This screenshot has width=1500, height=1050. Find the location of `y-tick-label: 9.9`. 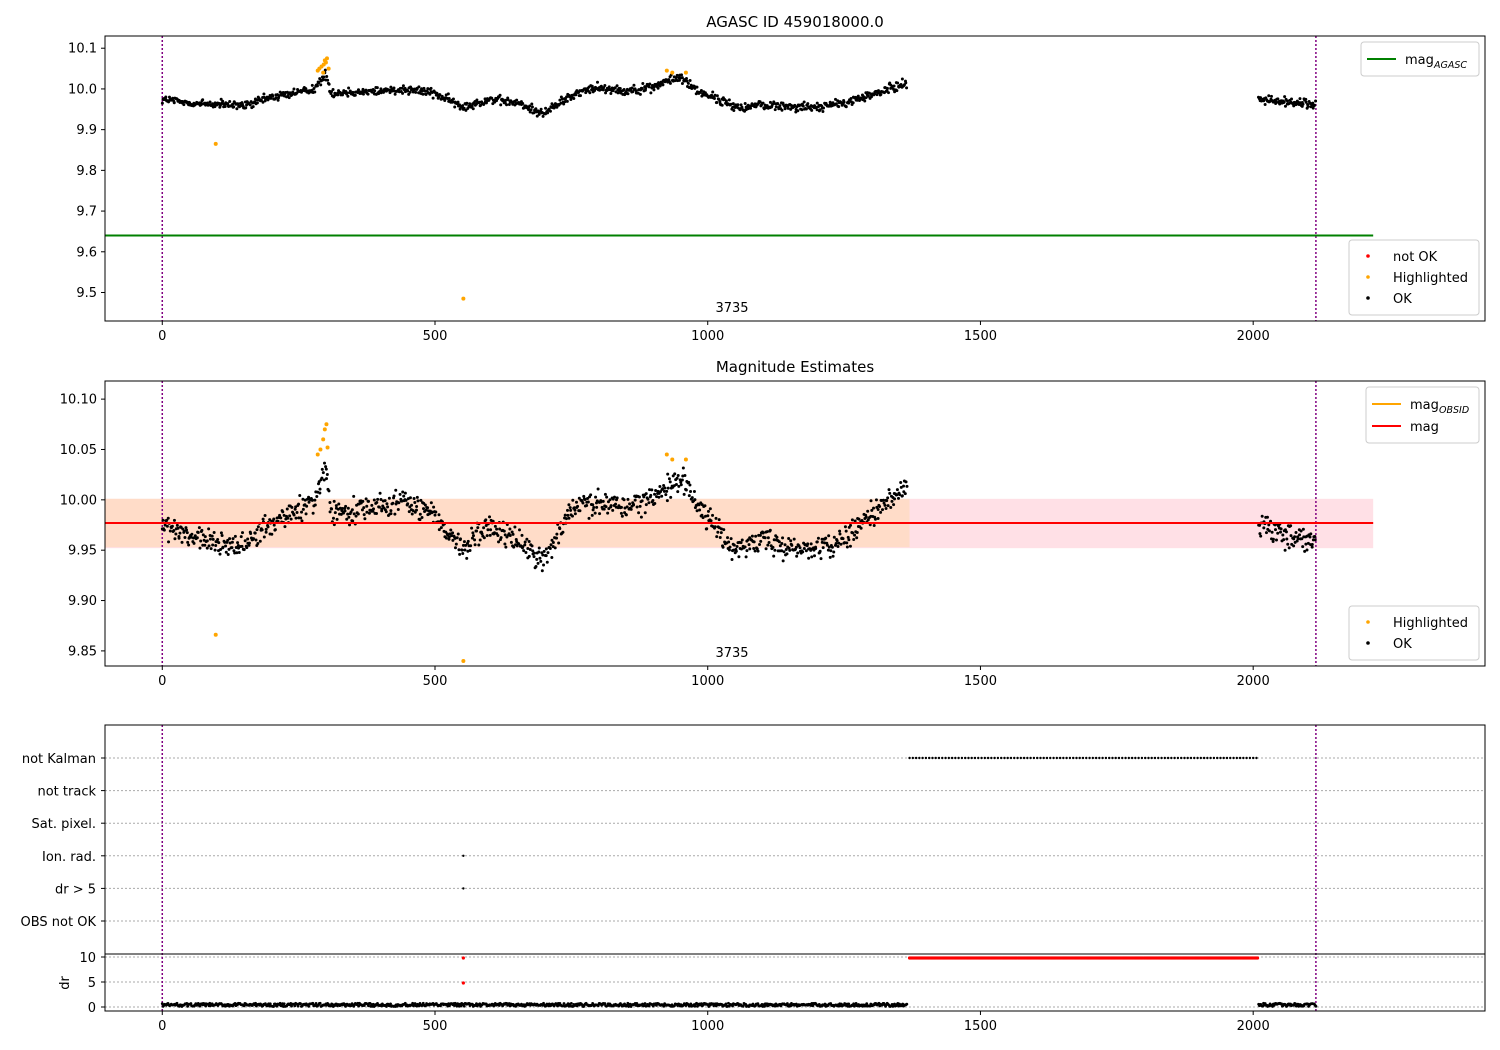

y-tick-label: 9.9 is located at coordinates (86, 130).